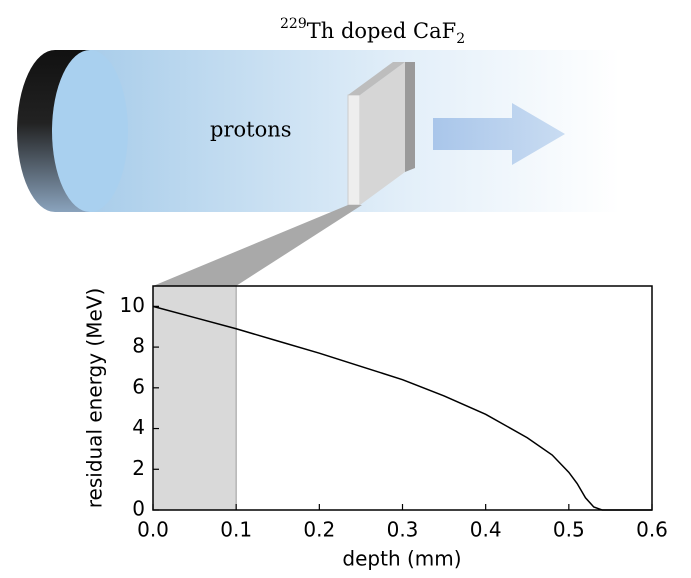  Describe the element at coordinates (381, 31) in the screenshot. I see `sample-label-text: Th doped CaF` at that location.